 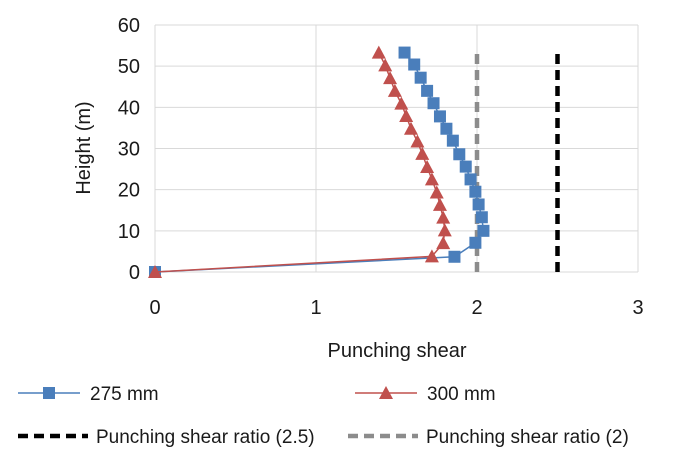 What do you see at coordinates (476, 308) in the screenshot?
I see `x-tick-label: 2` at bounding box center [476, 308].